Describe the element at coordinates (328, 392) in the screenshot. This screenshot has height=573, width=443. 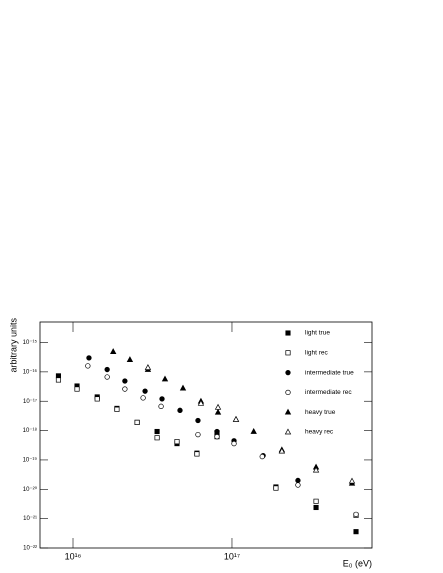
I see `legend-text: intermediate rec` at that location.